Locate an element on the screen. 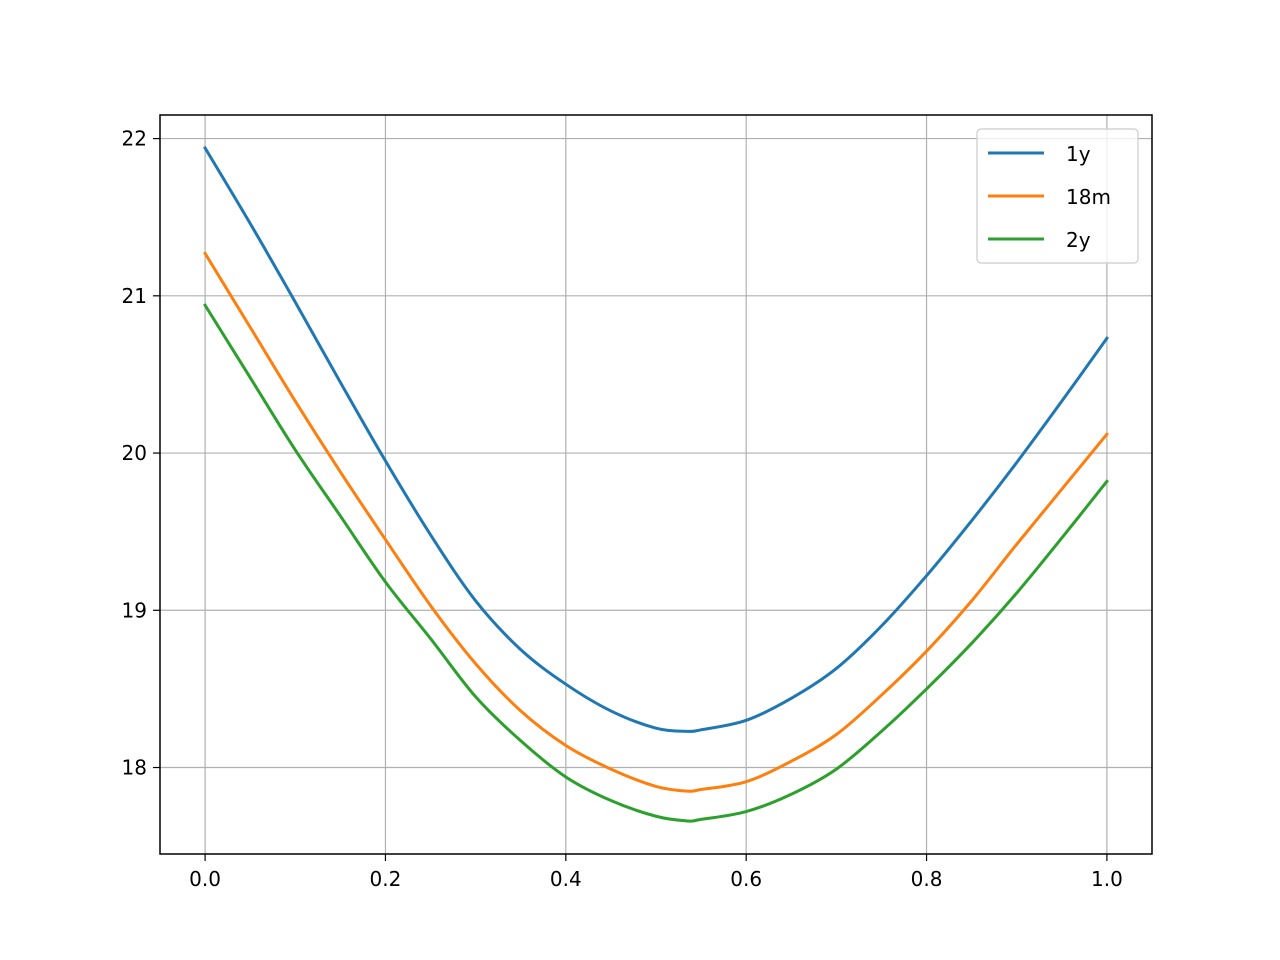  x-tick-label: 0.8 is located at coordinates (927, 879).